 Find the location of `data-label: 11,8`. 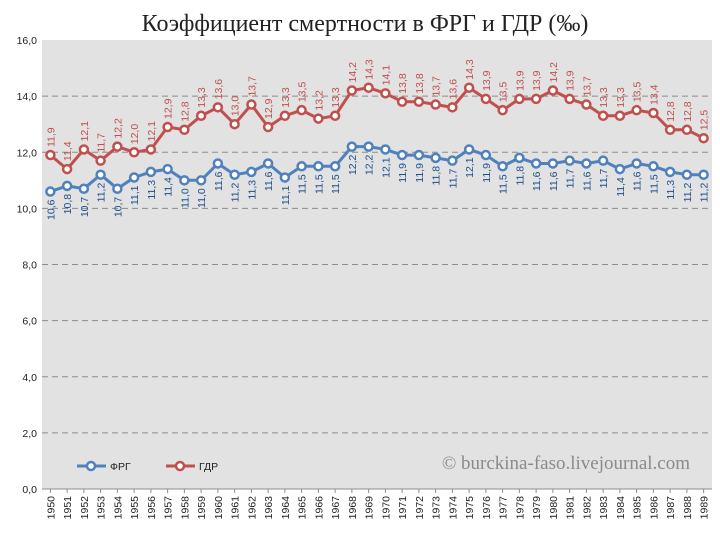

data-label: 11,8 is located at coordinates (520, 176).